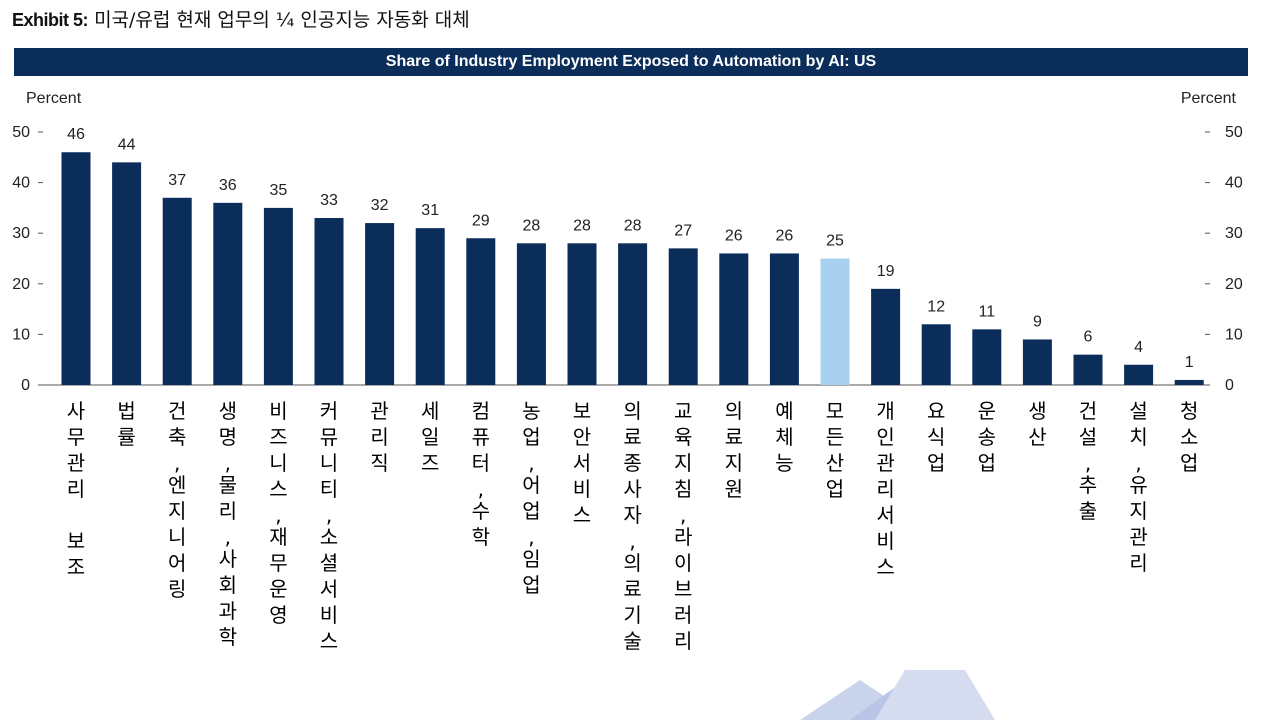 This screenshot has height=720, width=1280. What do you see at coordinates (25, 385) in the screenshot?
I see `left-tick-label: 0` at bounding box center [25, 385].